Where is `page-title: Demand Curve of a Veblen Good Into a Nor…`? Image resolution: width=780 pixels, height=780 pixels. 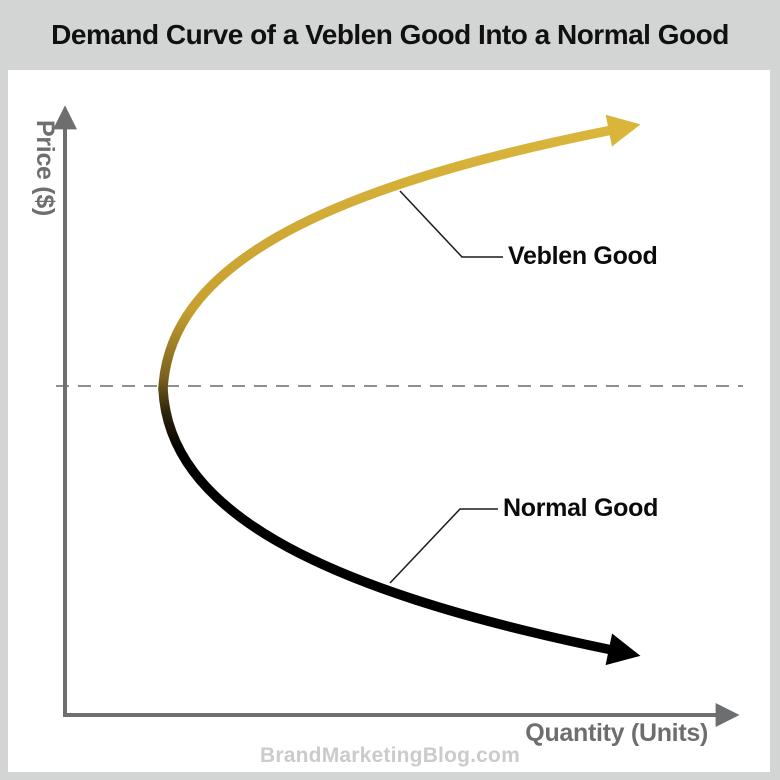
page-title: Demand Curve of a Veblen Good Into a Nor… is located at coordinates (390, 34).